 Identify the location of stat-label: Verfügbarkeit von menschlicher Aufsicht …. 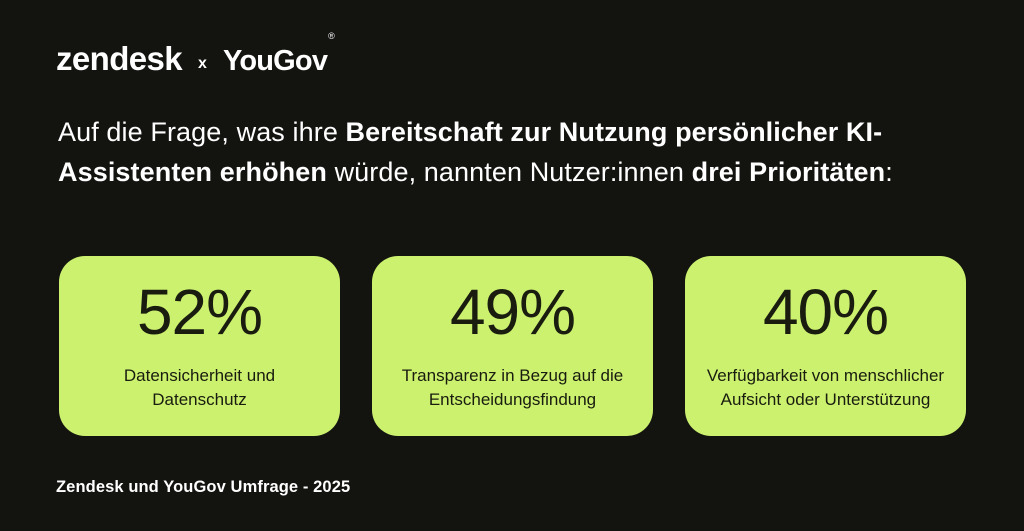
(825, 387).